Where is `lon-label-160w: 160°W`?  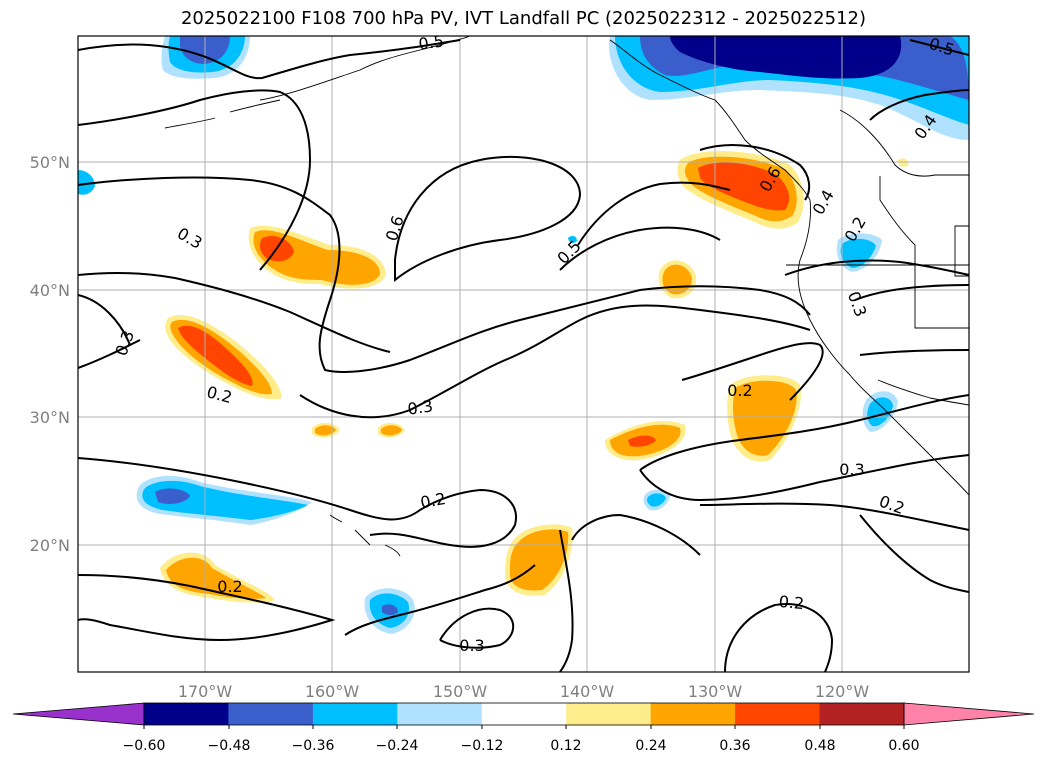
lon-label-160w: 160°W is located at coordinates (332, 691).